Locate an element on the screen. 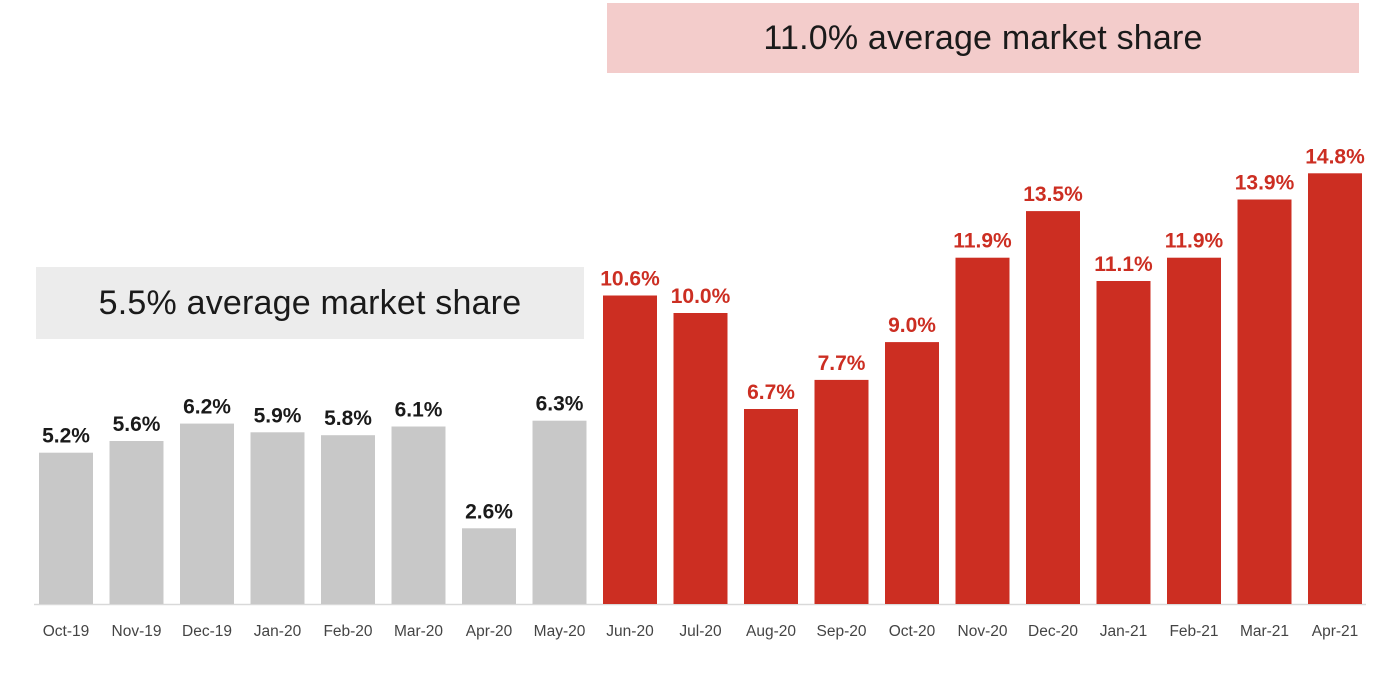 Image resolution: width=1397 pixels, height=673 pixels. value-label-nov-19: 5.6% is located at coordinates (137, 424).